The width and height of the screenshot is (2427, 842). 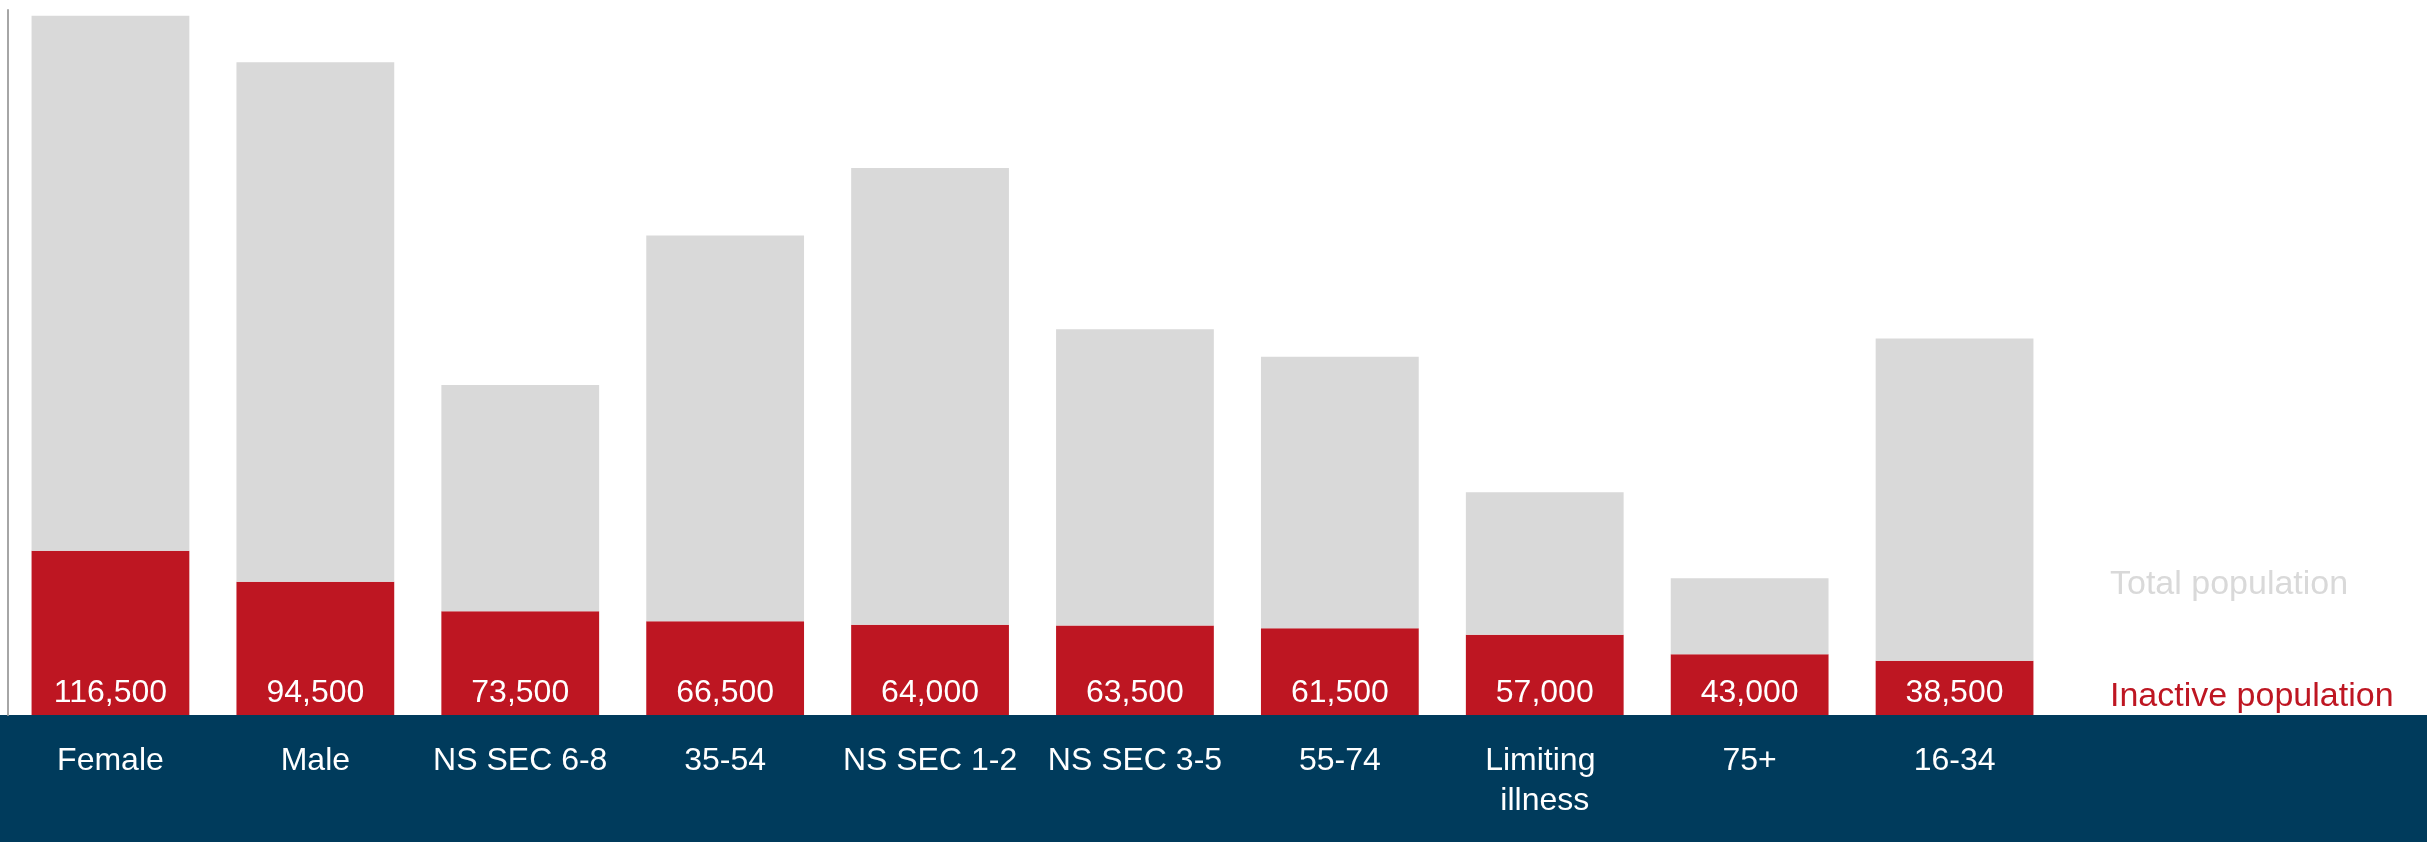 I want to click on data-label: 43,000, so click(x=1749, y=691).